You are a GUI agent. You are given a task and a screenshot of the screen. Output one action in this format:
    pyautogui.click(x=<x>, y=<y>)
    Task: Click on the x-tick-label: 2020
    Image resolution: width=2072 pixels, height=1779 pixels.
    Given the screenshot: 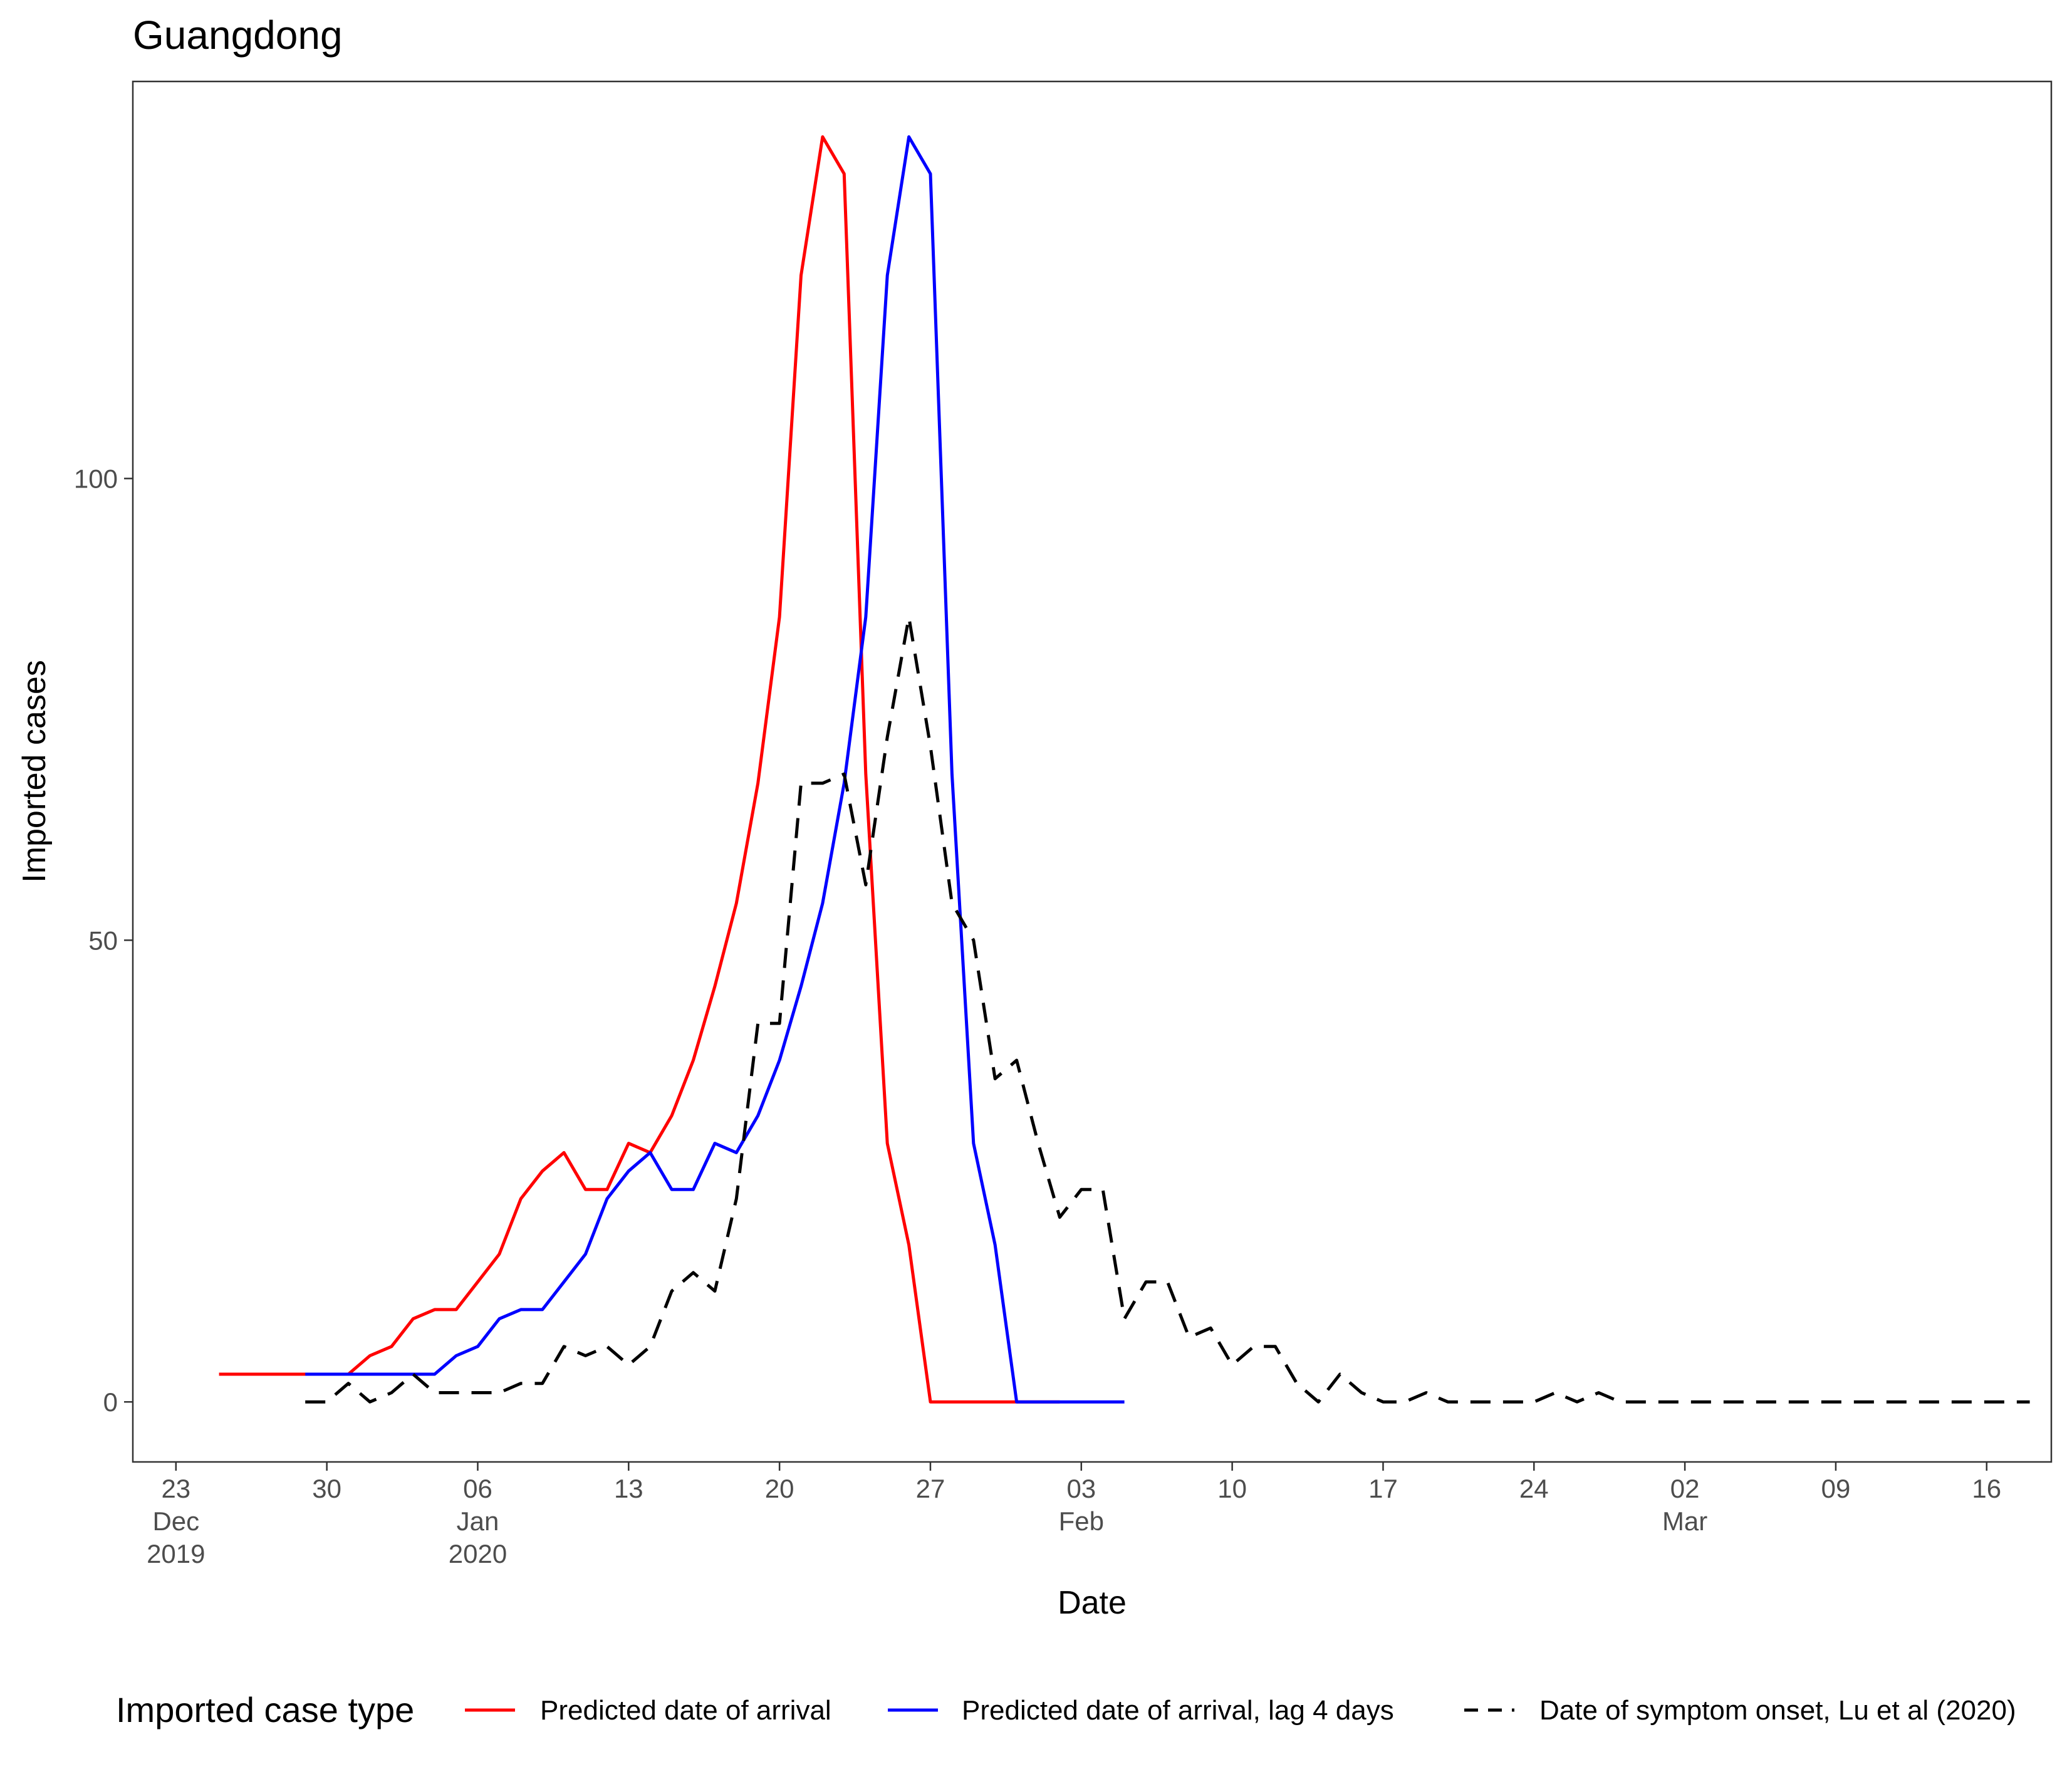 What is the action you would take?
    pyautogui.click(x=478, y=1554)
    